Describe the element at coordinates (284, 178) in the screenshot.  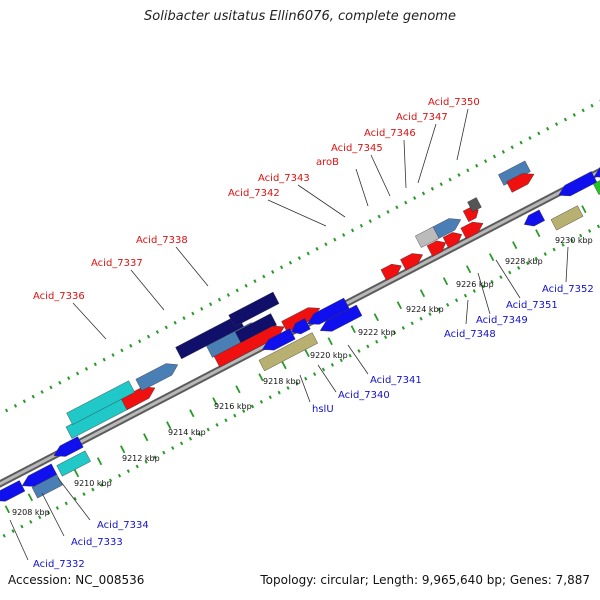
I see `upper-label: Acid_7343` at that location.